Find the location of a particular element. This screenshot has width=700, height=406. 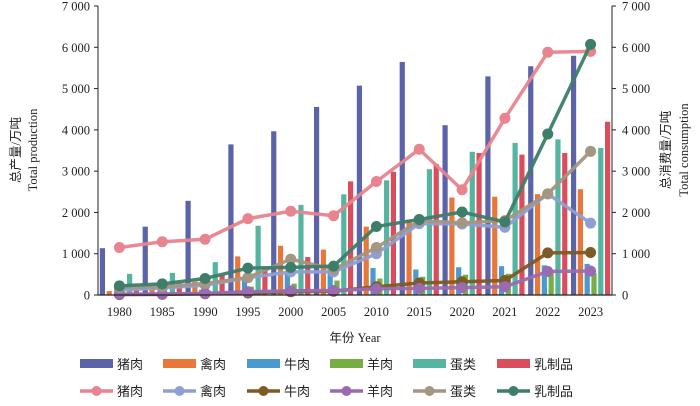

bar-0-2023 is located at coordinates (573, 175).